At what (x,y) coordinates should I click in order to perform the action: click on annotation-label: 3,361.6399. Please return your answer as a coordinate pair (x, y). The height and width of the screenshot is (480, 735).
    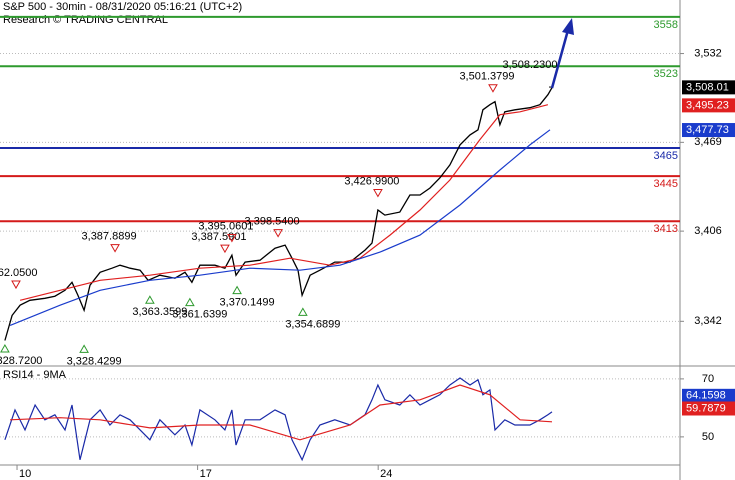
    Looking at the image, I should click on (199, 315).